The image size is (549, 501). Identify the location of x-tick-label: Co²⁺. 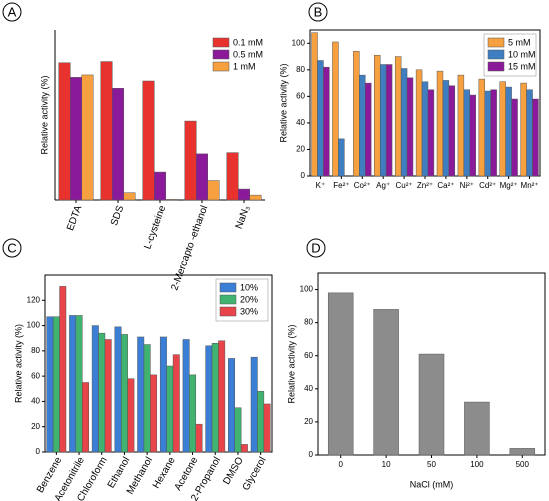
(362, 185).